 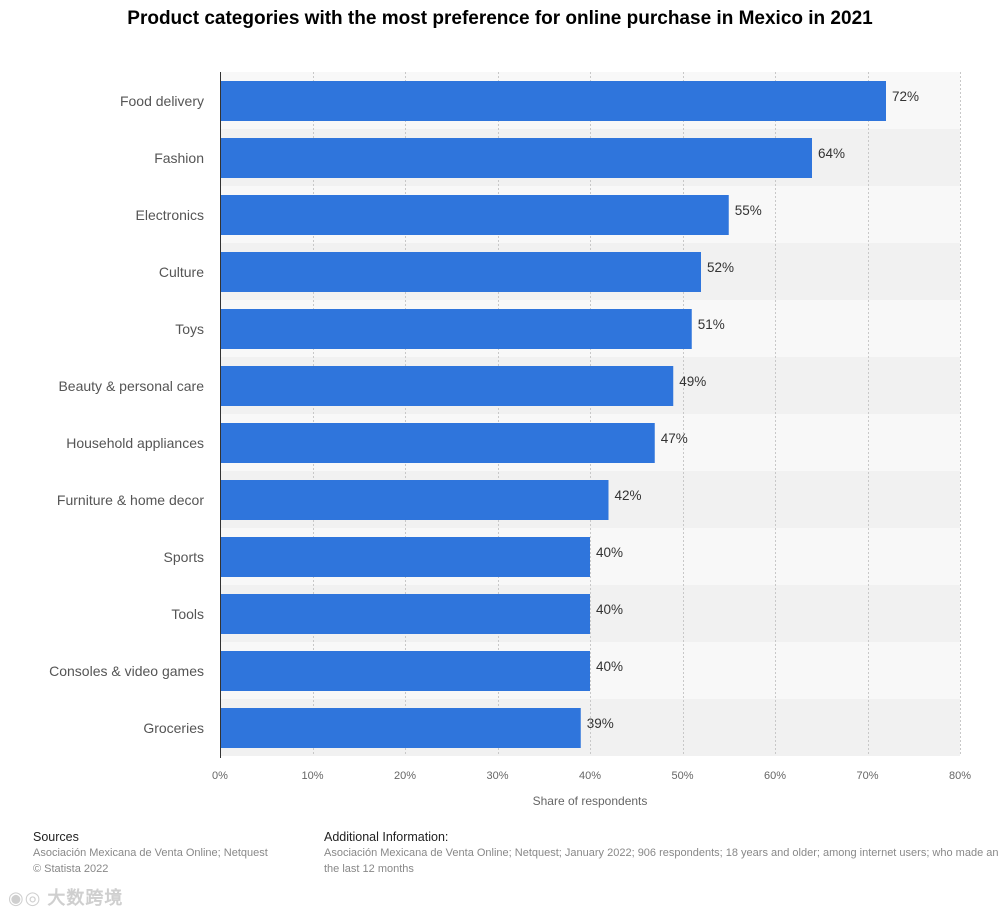 What do you see at coordinates (28, 898) in the screenshot?
I see `watermark-eye-icon: ◉◎` at bounding box center [28, 898].